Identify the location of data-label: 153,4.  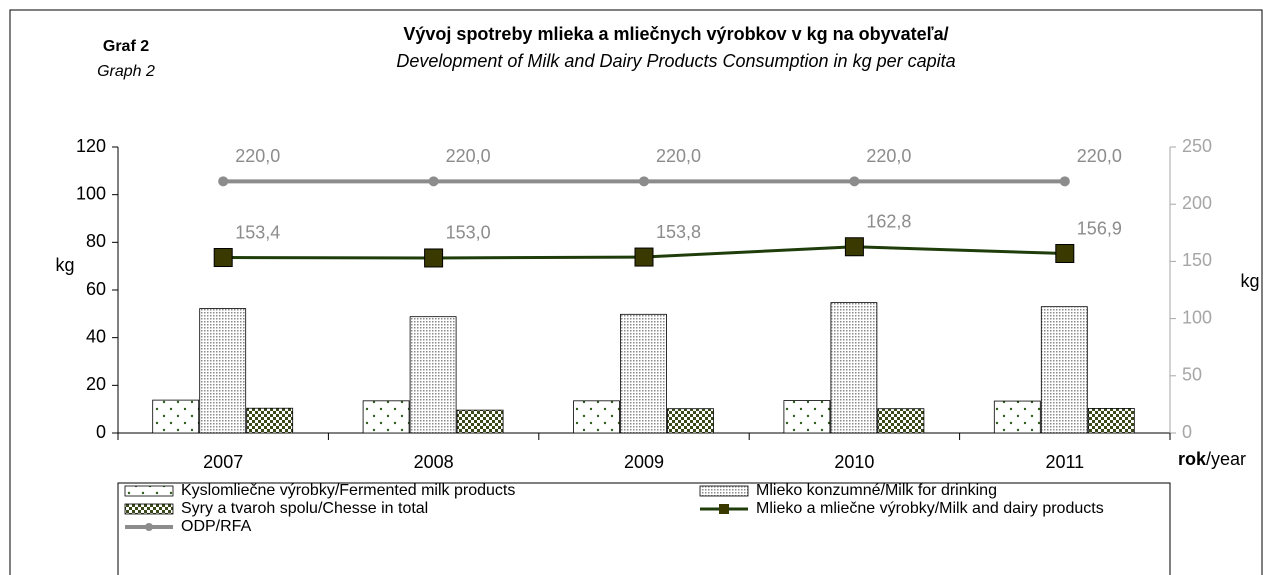
(257, 232).